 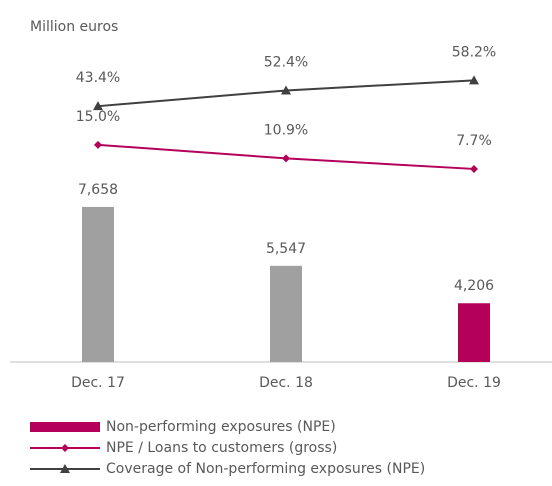 I want to click on x-tick-label: Dec. 18, so click(x=286, y=383).